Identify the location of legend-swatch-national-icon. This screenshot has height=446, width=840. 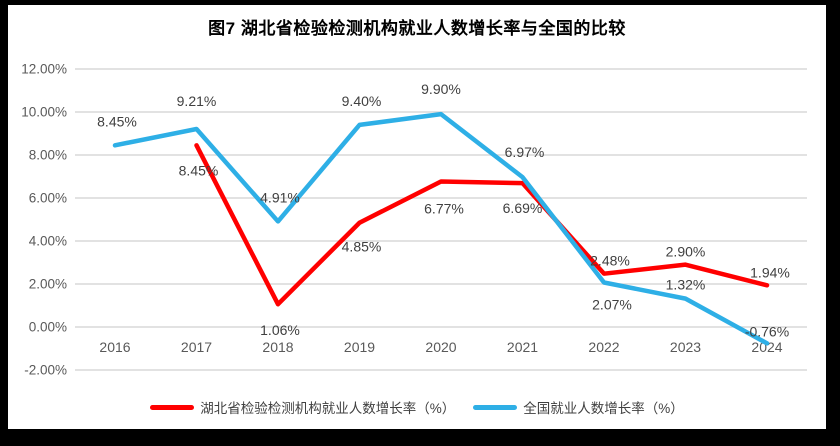
(495, 407).